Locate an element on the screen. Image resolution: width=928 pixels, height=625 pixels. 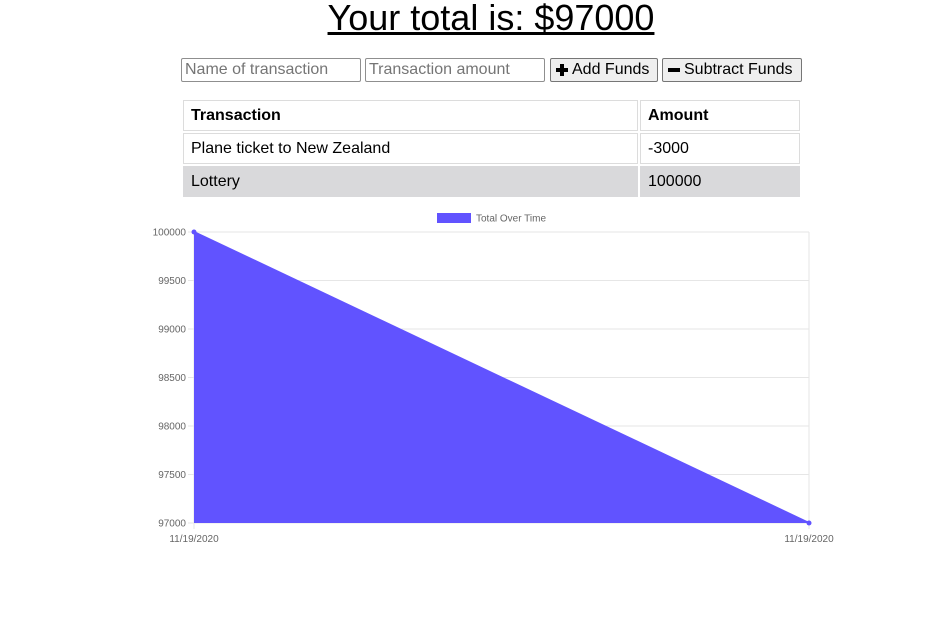
add-funds-label: Add Funds is located at coordinates (611, 69).